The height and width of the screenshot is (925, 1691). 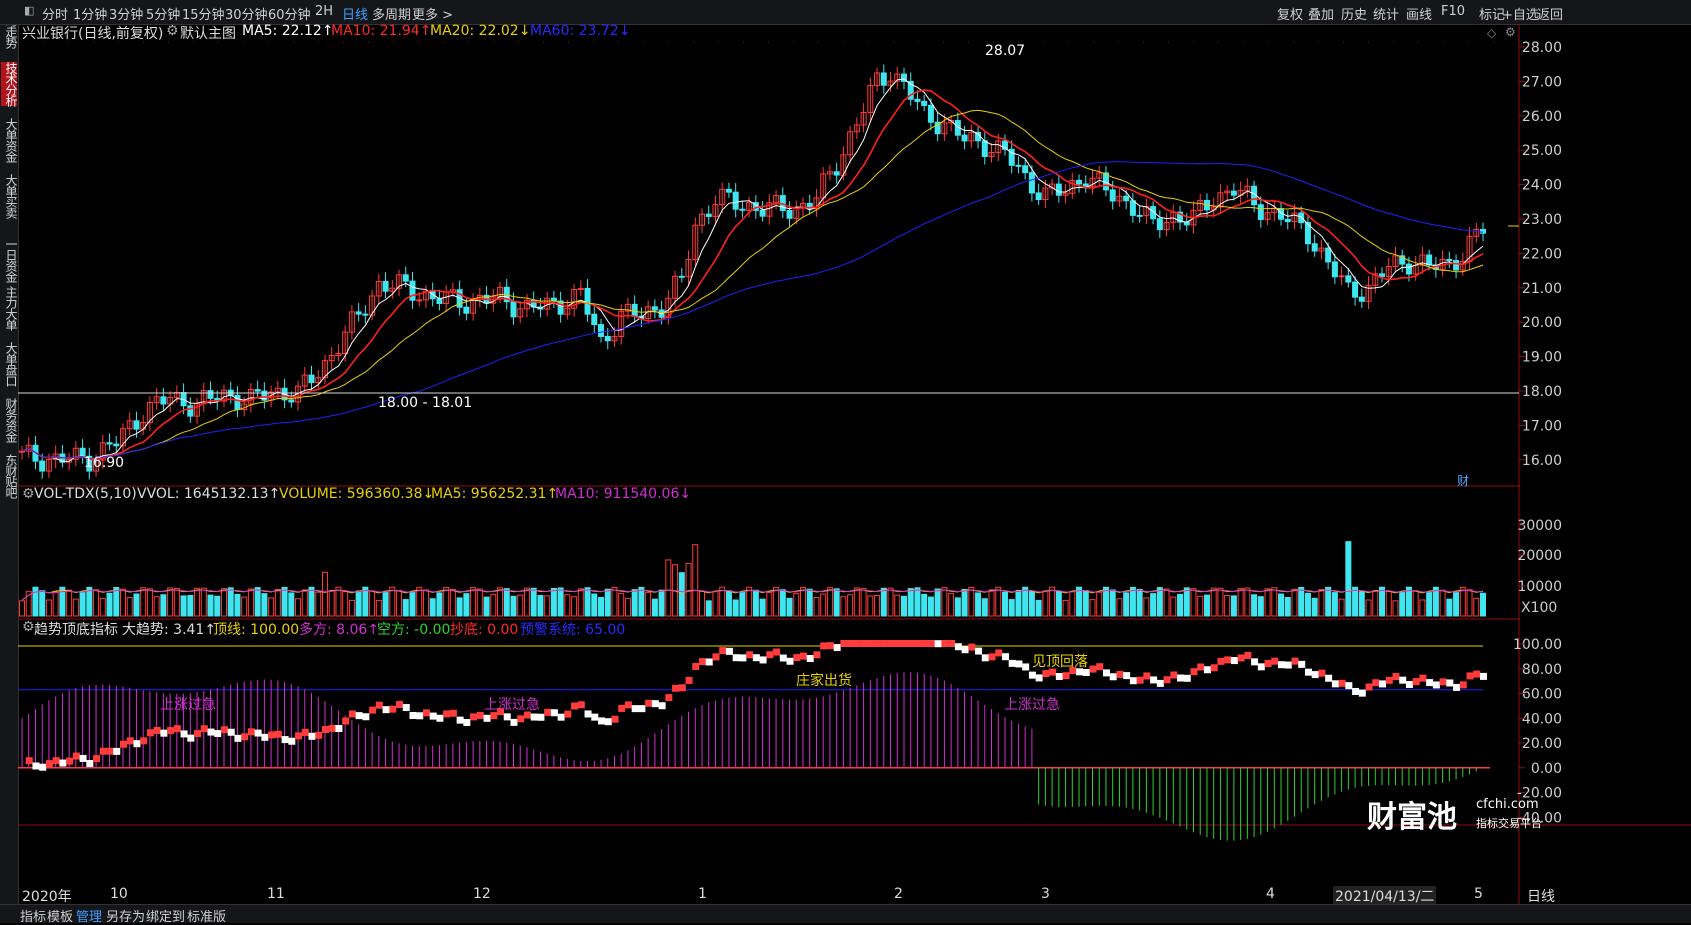 I want to click on toolbar-tab-6: 60分钟, so click(x=289, y=15).